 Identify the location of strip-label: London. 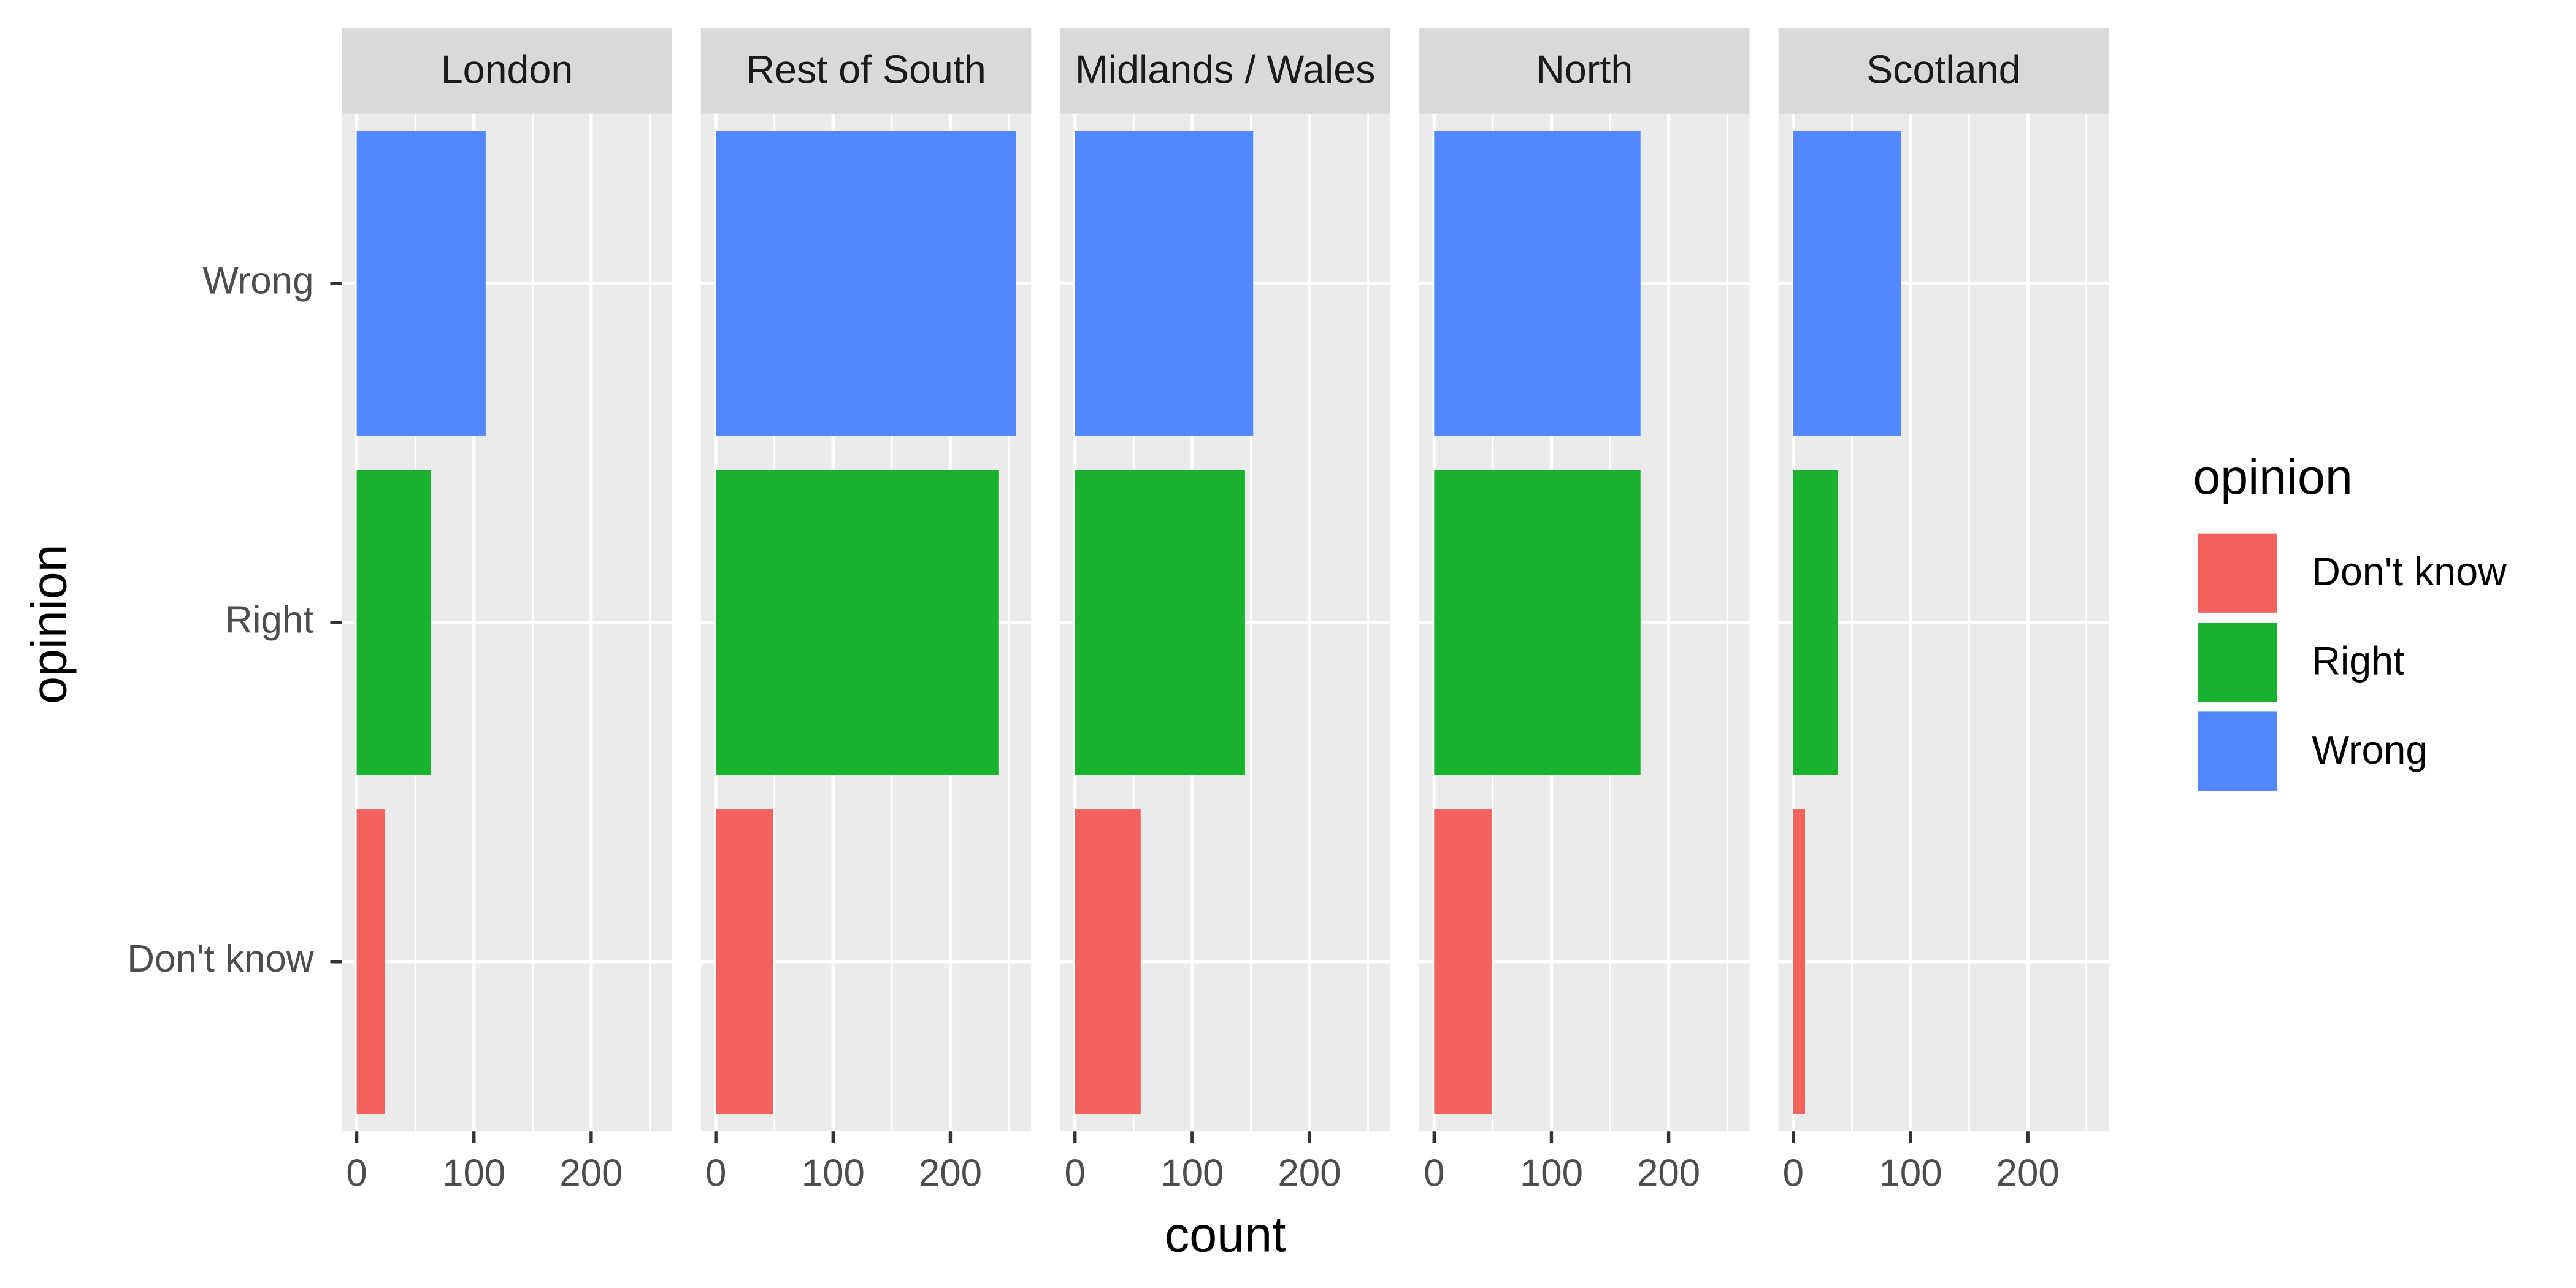
(507, 70).